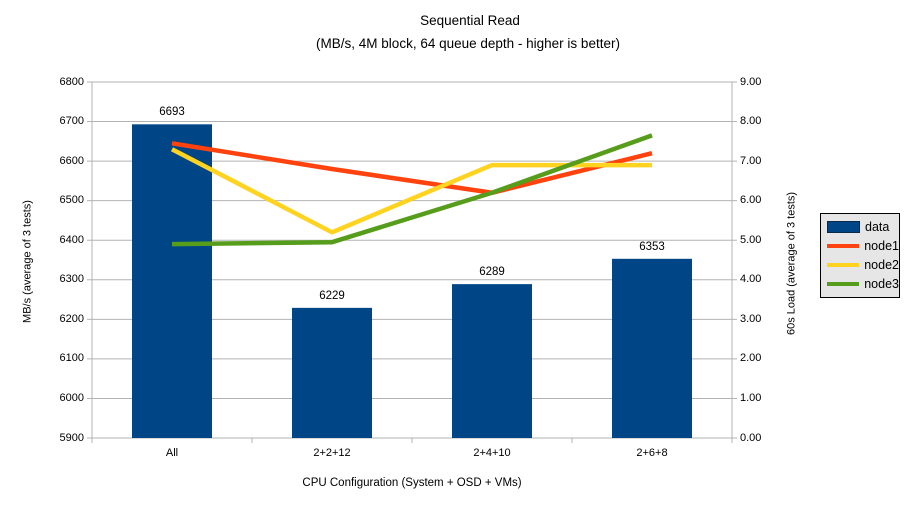 The height and width of the screenshot is (510, 907). Describe the element at coordinates (412, 483) in the screenshot. I see `x-axis-title: CPU Configuration (System + OSD + VMs)` at that location.